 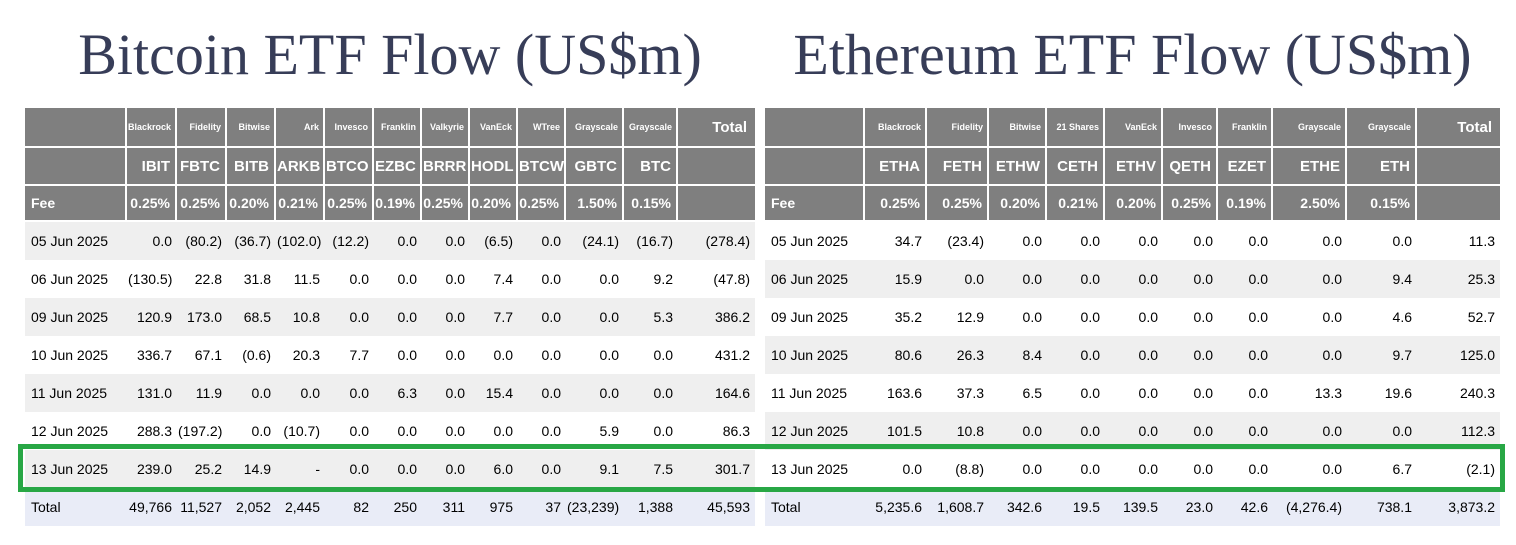 What do you see at coordinates (1458, 317) in the screenshot?
I see `flow-value: 52.7` at bounding box center [1458, 317].